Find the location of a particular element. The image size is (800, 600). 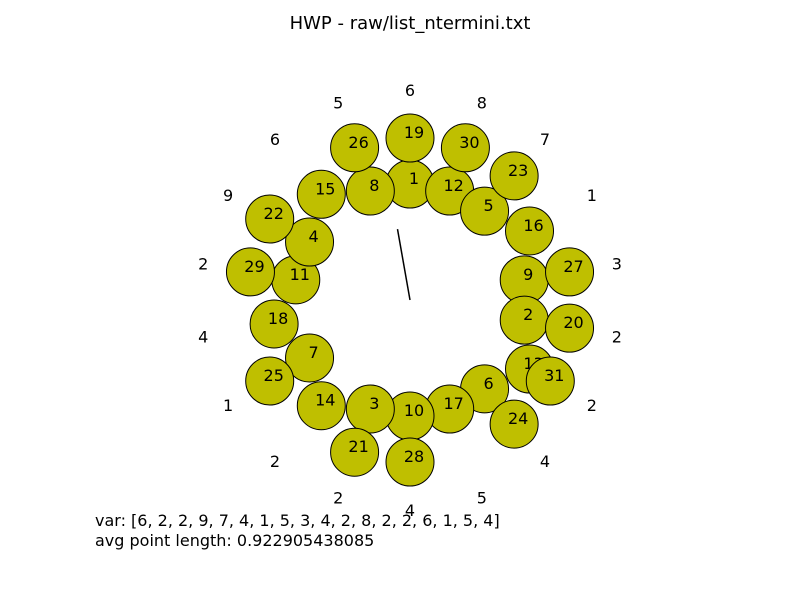

outer-value-label-16: 6 is located at coordinates (275, 139).